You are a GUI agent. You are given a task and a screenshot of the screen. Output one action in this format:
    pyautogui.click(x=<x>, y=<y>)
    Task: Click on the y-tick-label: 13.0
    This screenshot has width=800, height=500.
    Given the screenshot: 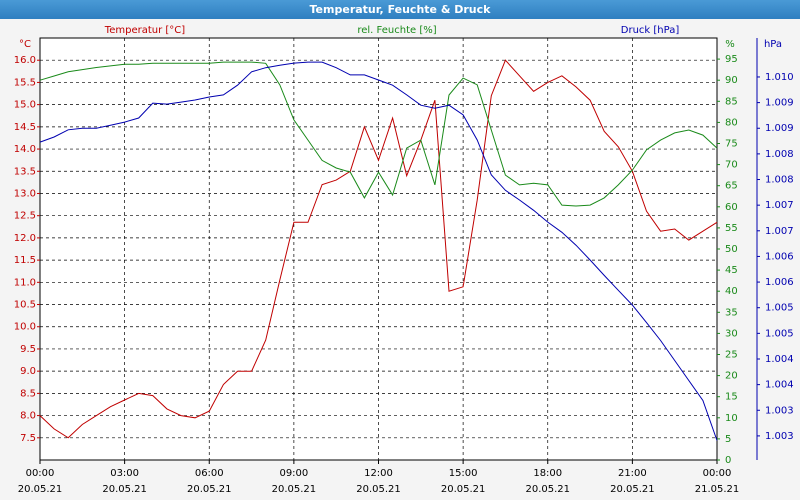 What is the action you would take?
    pyautogui.click(x=25, y=193)
    